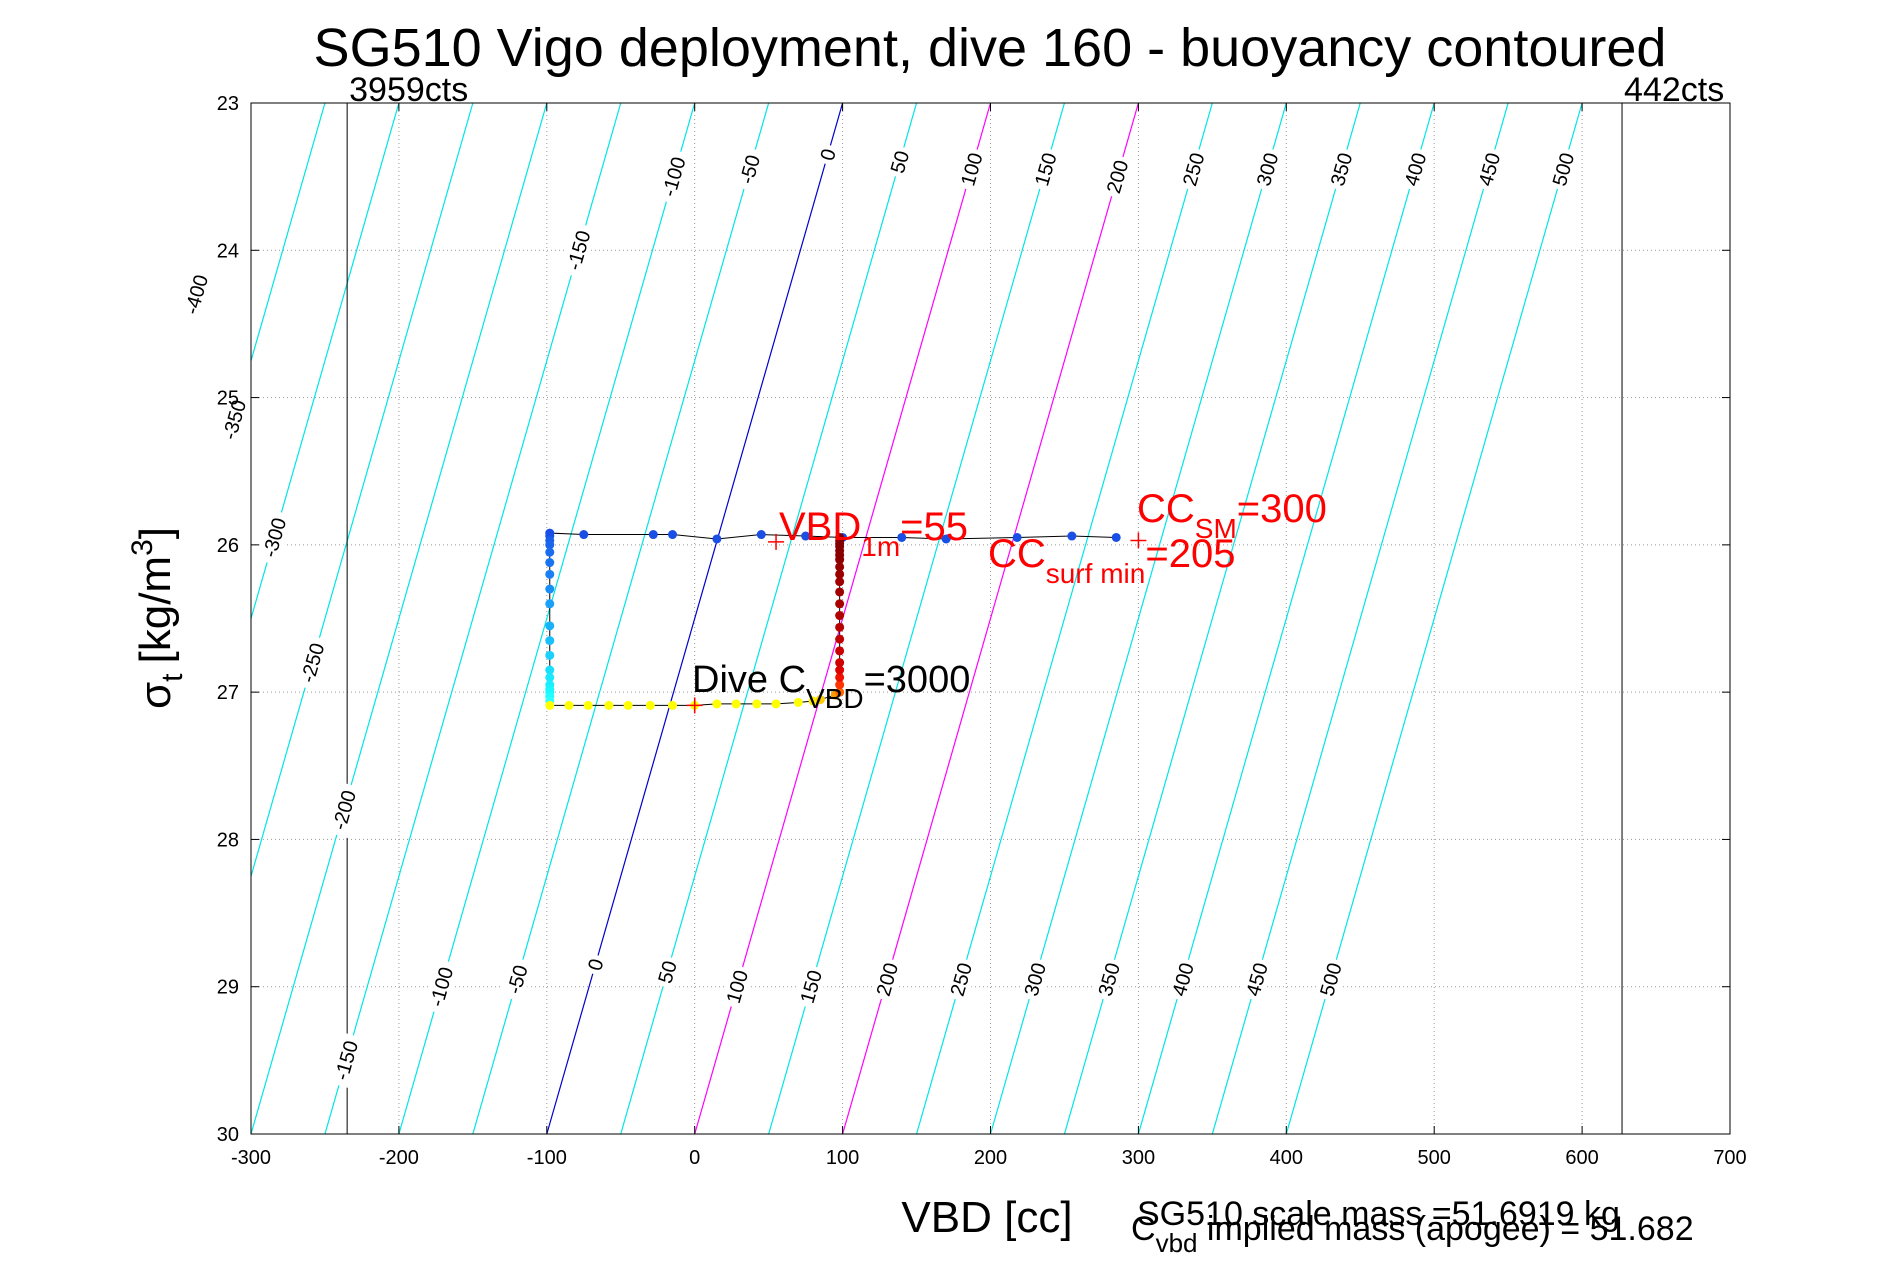  Describe the element at coordinates (916, 623) in the screenshot. I see `markers` at that location.